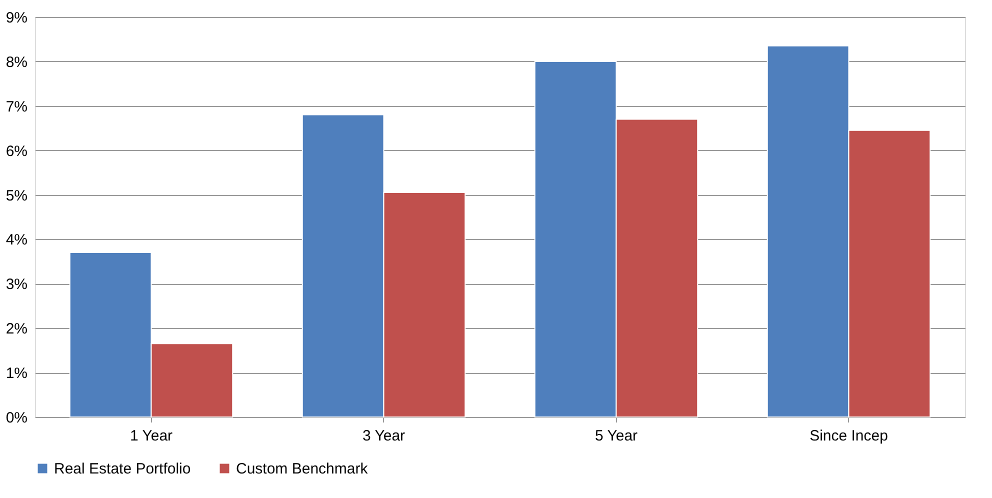 The width and height of the screenshot is (992, 498). I want to click on y-tick-label: 5%, so click(17, 195).